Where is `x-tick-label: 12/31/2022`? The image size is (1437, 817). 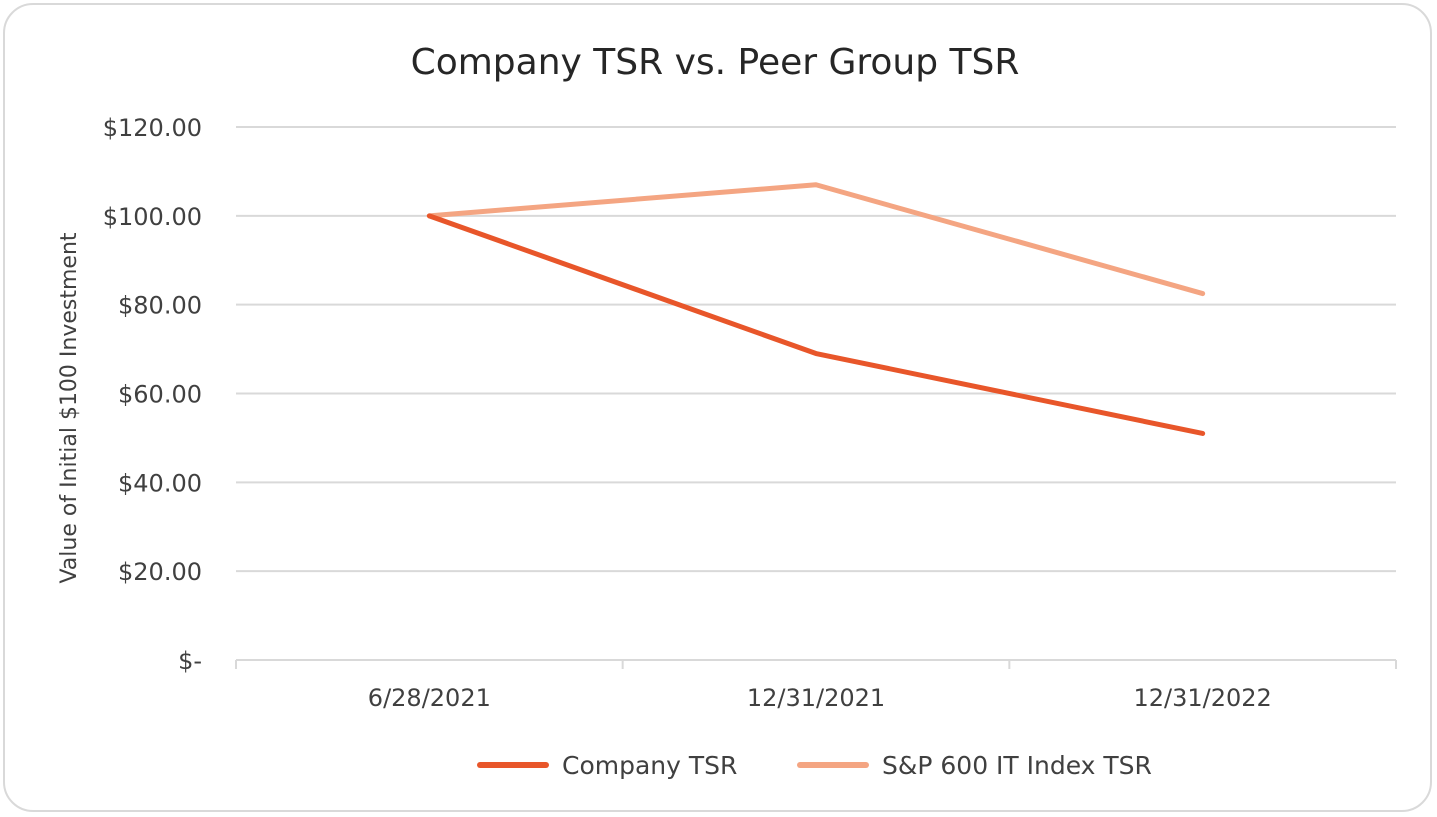 x-tick-label: 12/31/2022 is located at coordinates (1203, 698).